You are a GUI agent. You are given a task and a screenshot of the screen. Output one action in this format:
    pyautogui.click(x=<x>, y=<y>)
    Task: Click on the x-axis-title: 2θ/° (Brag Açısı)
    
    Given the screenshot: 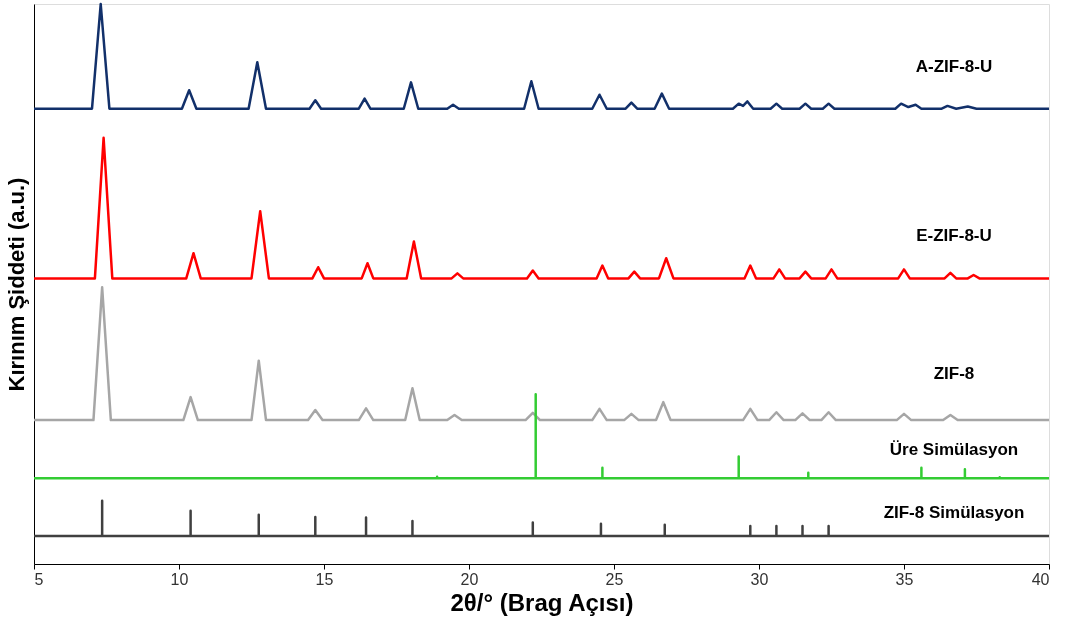 What is the action you would take?
    pyautogui.click(x=542, y=602)
    